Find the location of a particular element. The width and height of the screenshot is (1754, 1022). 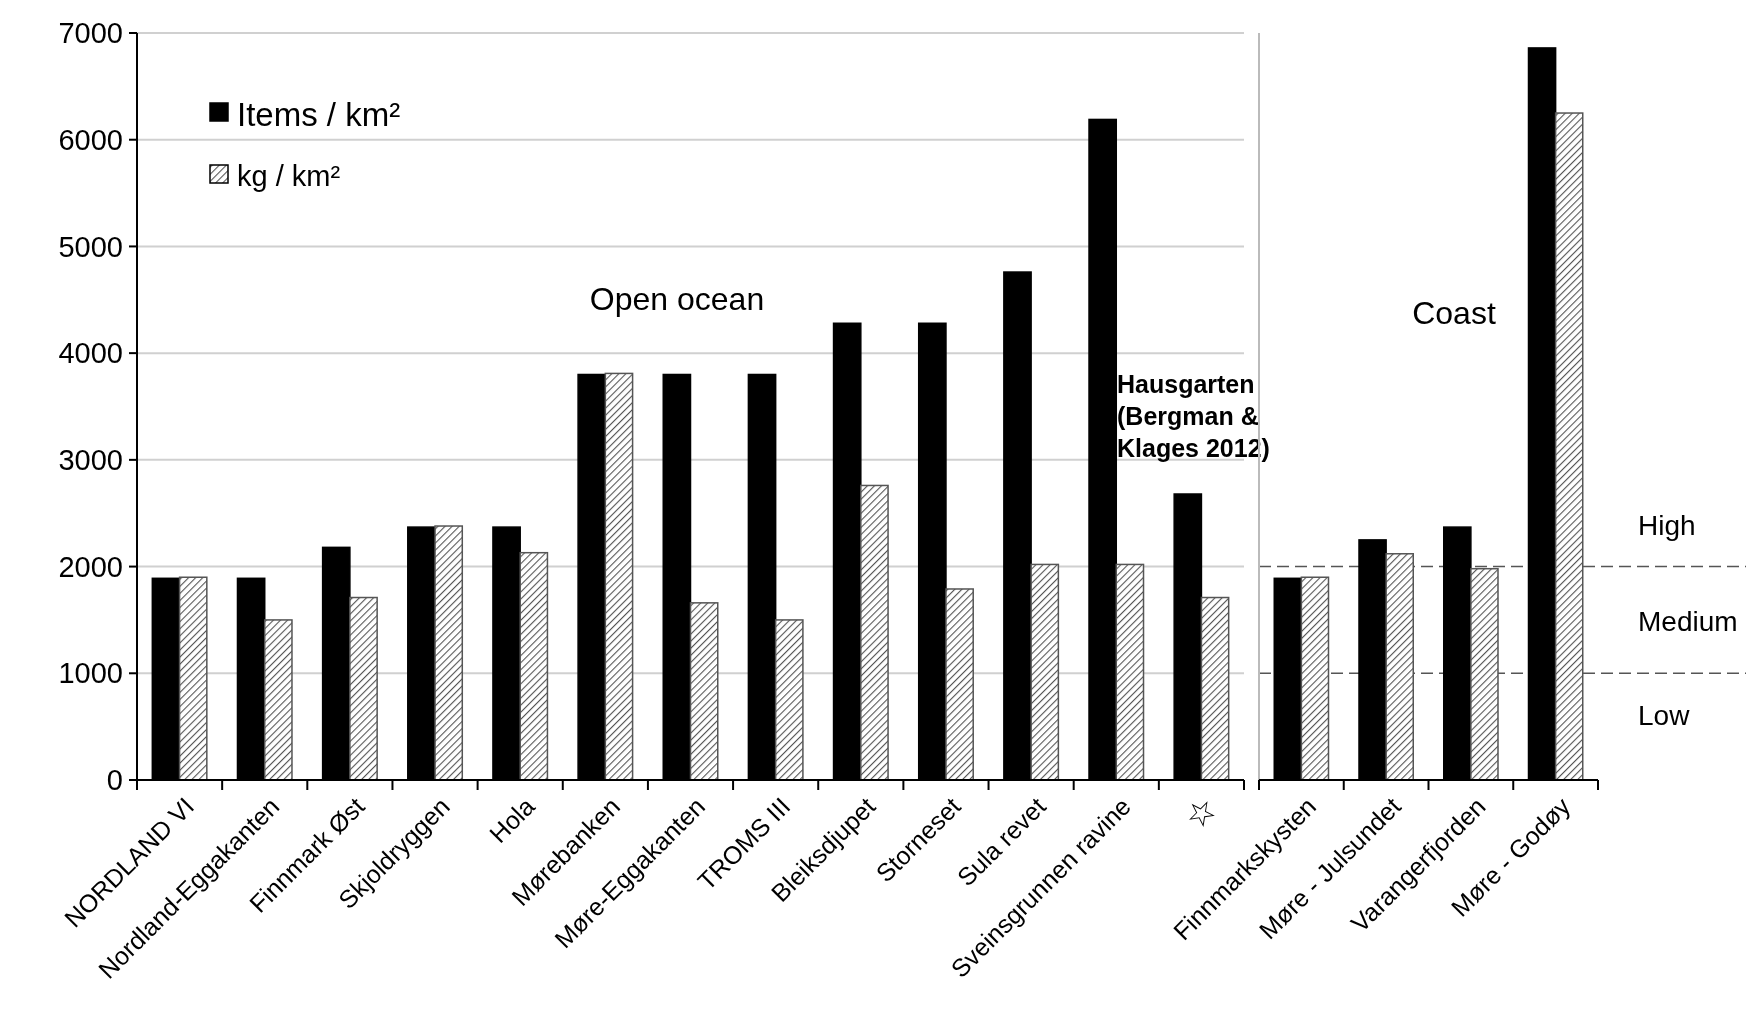

y-tick-label: 3000 is located at coordinates (90, 460).